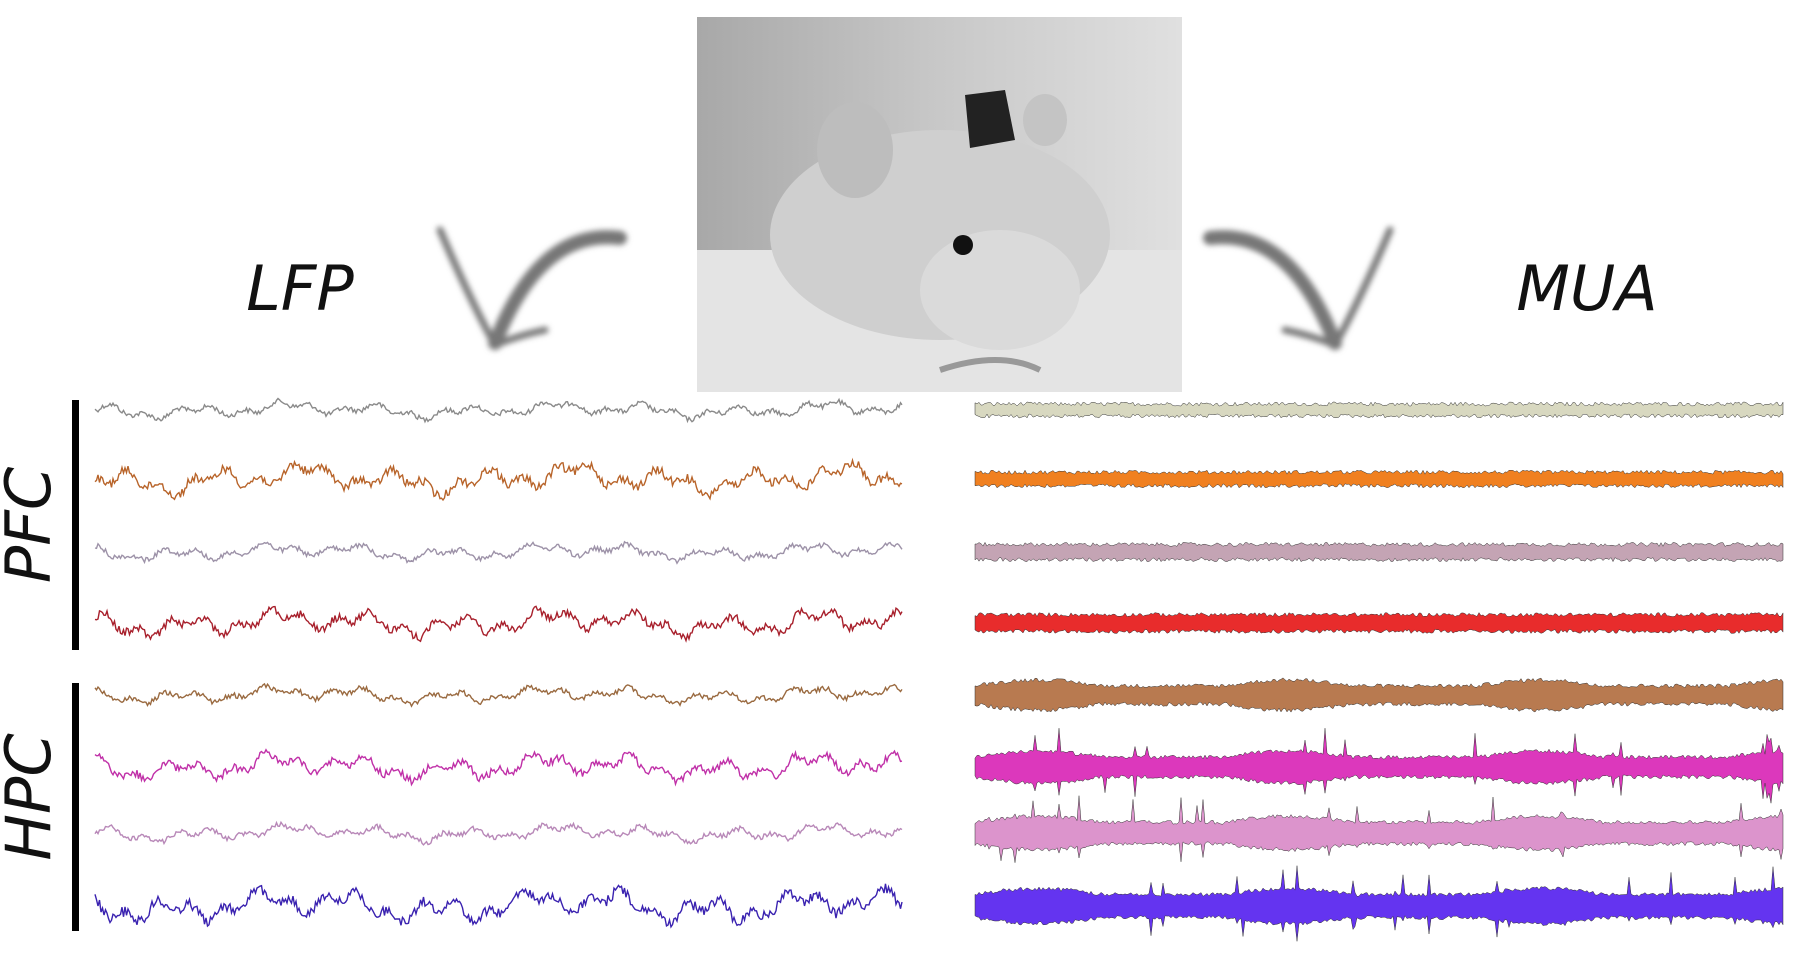 This screenshot has height=962, width=1800. What do you see at coordinates (1298, 288) in the screenshot?
I see `arrow-right` at bounding box center [1298, 288].